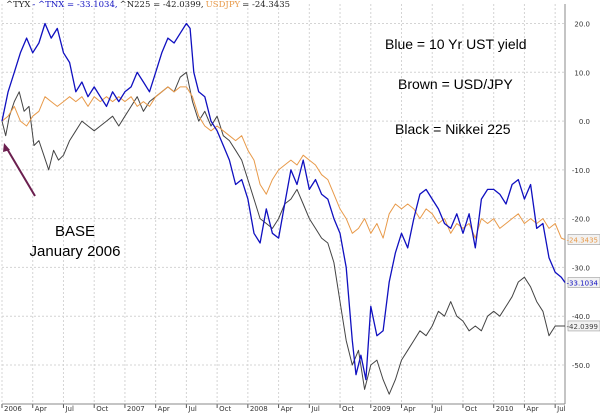 The height and width of the screenshot is (413, 600). What do you see at coordinates (582, 25) in the screenshot?
I see `y-tick-label: 20.0` at bounding box center [582, 25].